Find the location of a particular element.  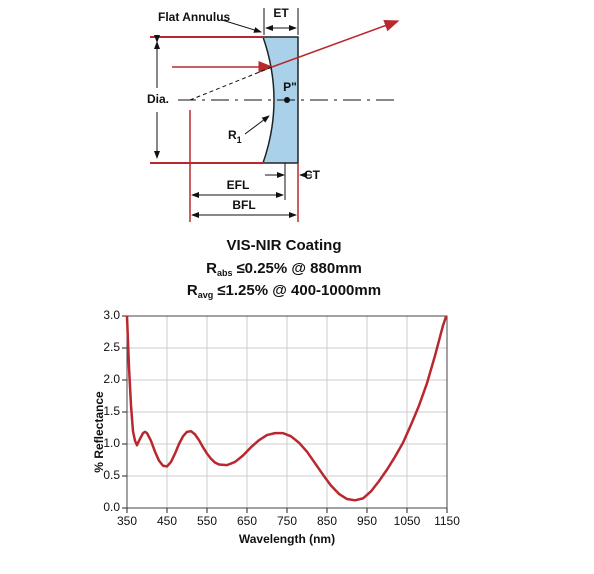

p-label: P" is located at coordinates (290, 87).